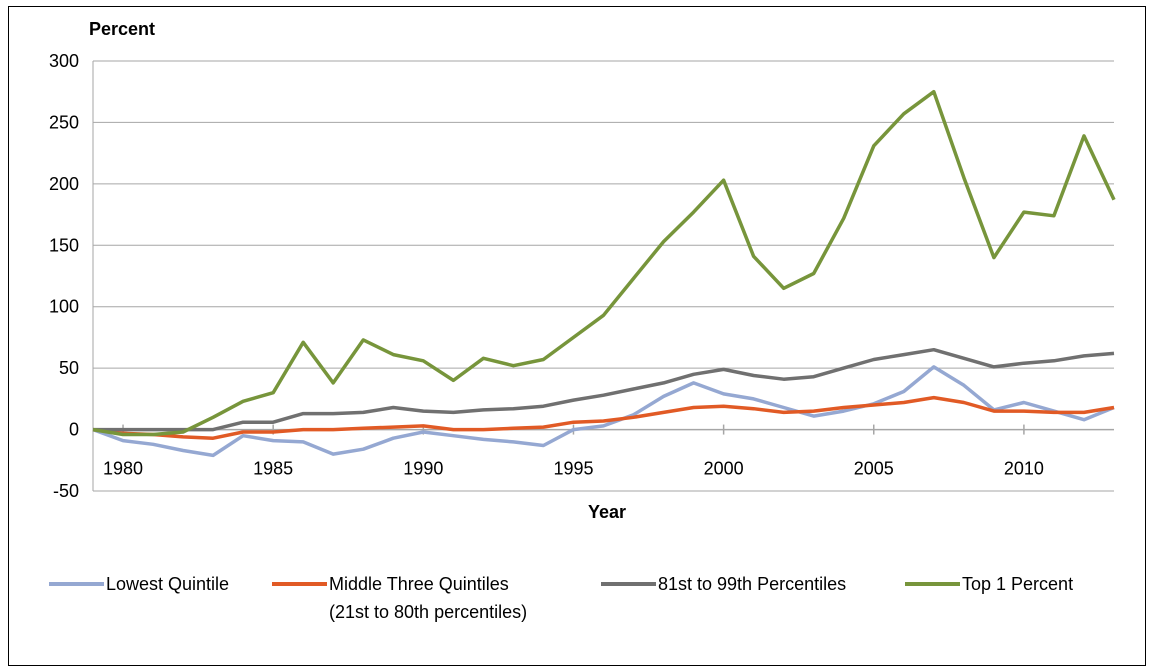 Image resolution: width=1154 pixels, height=671 pixels. Describe the element at coordinates (64, 184) in the screenshot. I see `y-tick-label: 200` at that location.